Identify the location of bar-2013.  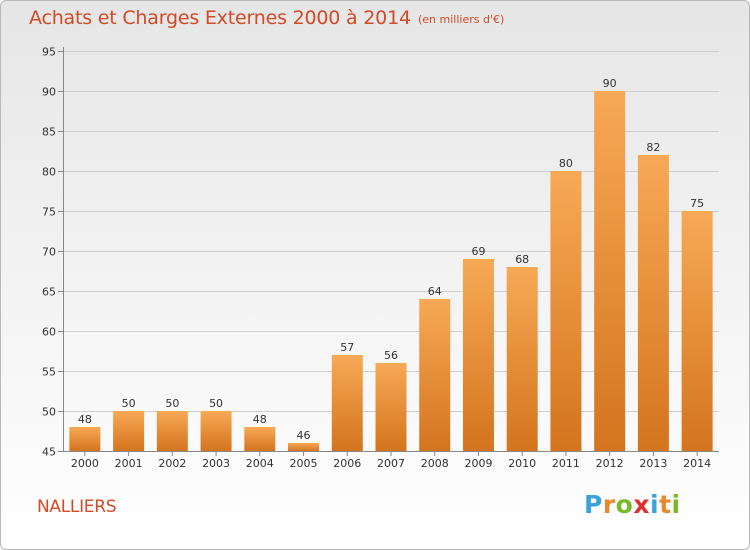
(653, 303).